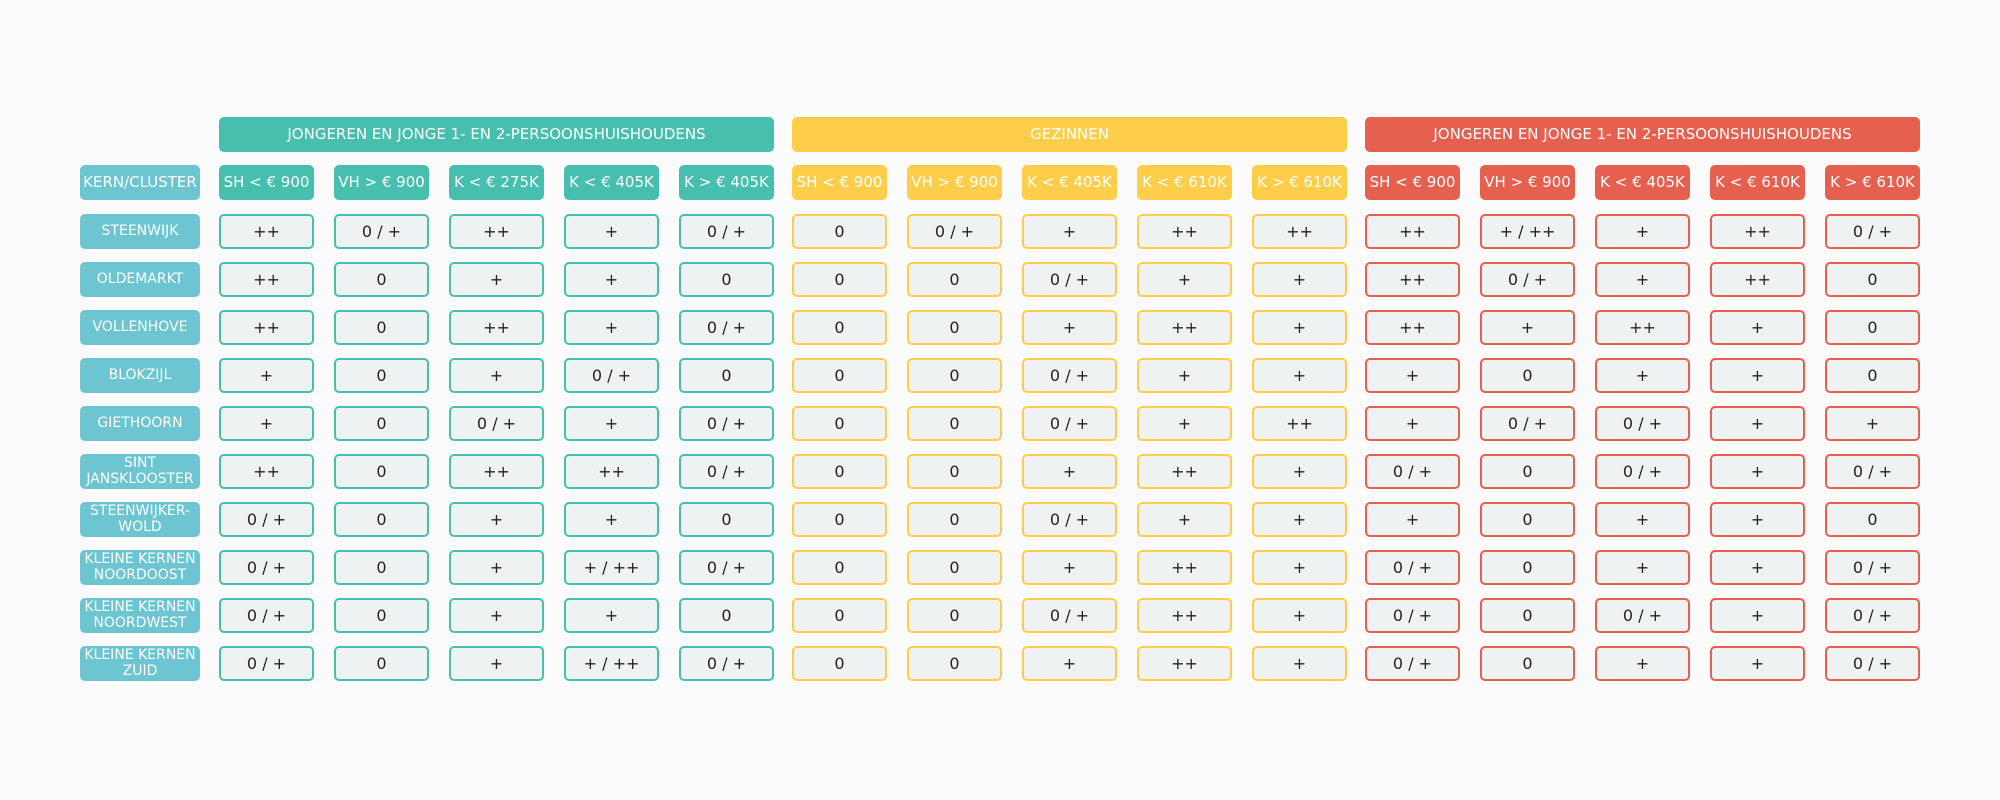  What do you see at coordinates (140, 375) in the screenshot?
I see `row-label: BLOKZIJL` at bounding box center [140, 375].